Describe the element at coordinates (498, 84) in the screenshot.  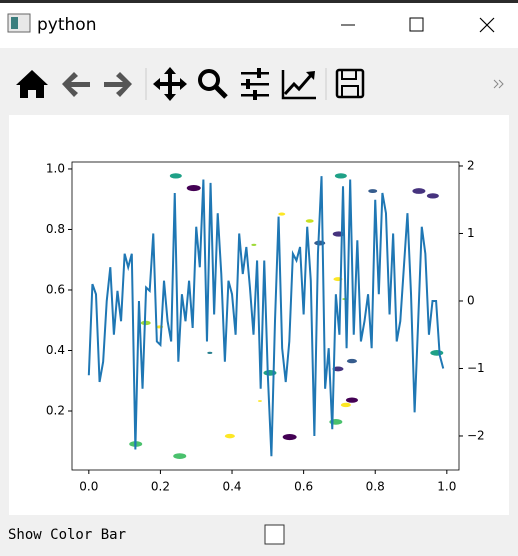
I see `toolbar-overflow` at that location.